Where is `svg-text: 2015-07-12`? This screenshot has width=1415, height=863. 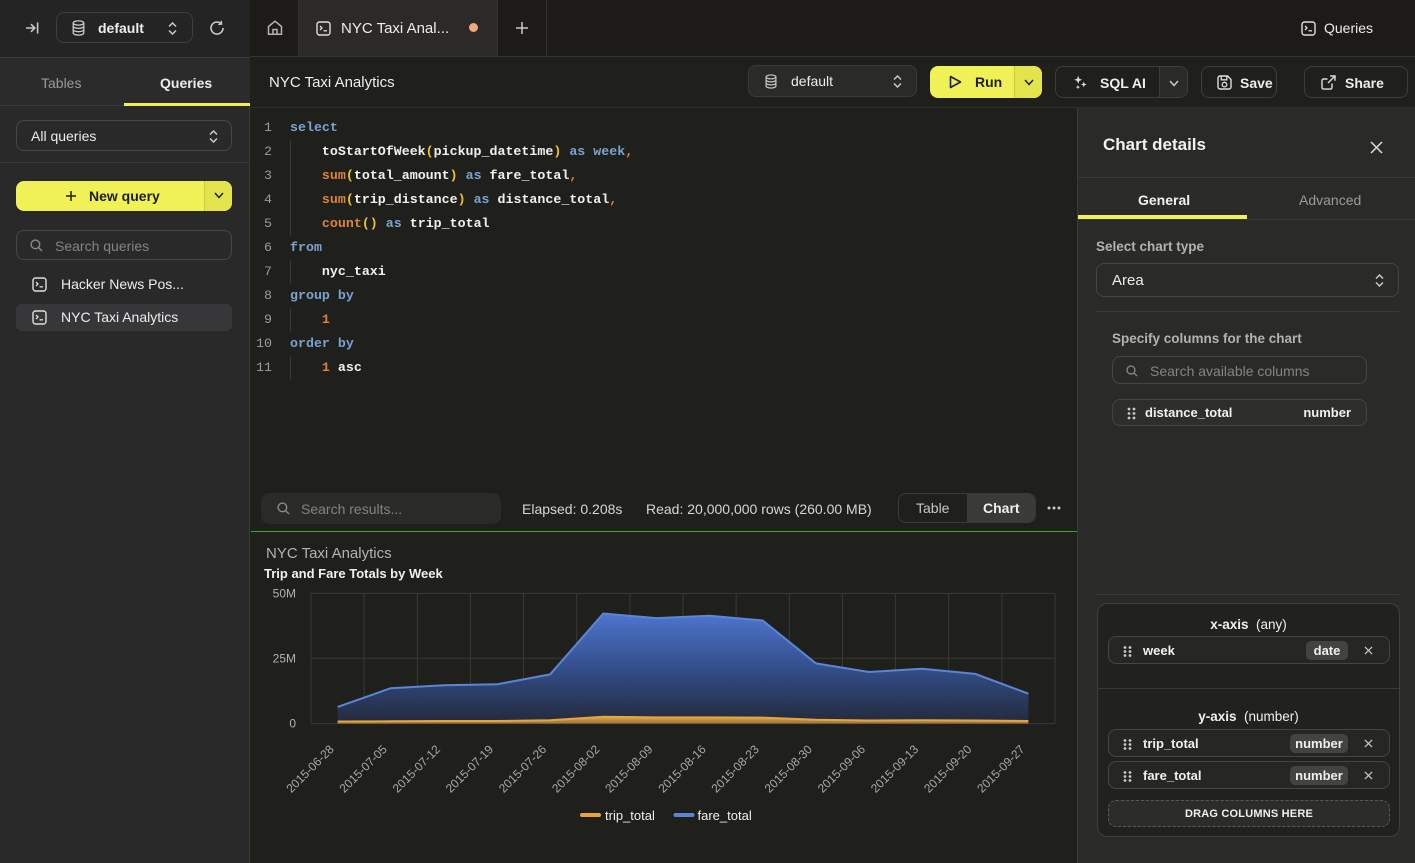
svg-text: 2015-07-12 is located at coordinates (417, 769).